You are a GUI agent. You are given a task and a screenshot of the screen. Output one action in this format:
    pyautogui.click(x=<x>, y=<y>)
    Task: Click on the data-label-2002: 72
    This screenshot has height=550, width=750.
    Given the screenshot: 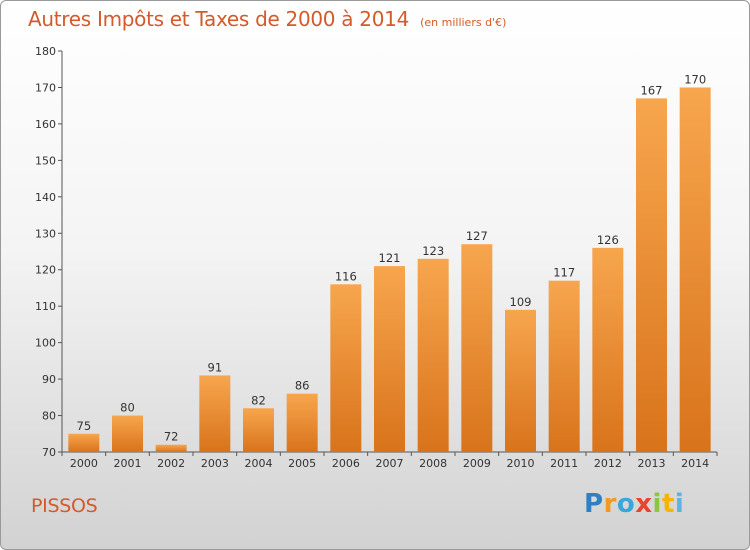 What is the action you would take?
    pyautogui.click(x=171, y=437)
    